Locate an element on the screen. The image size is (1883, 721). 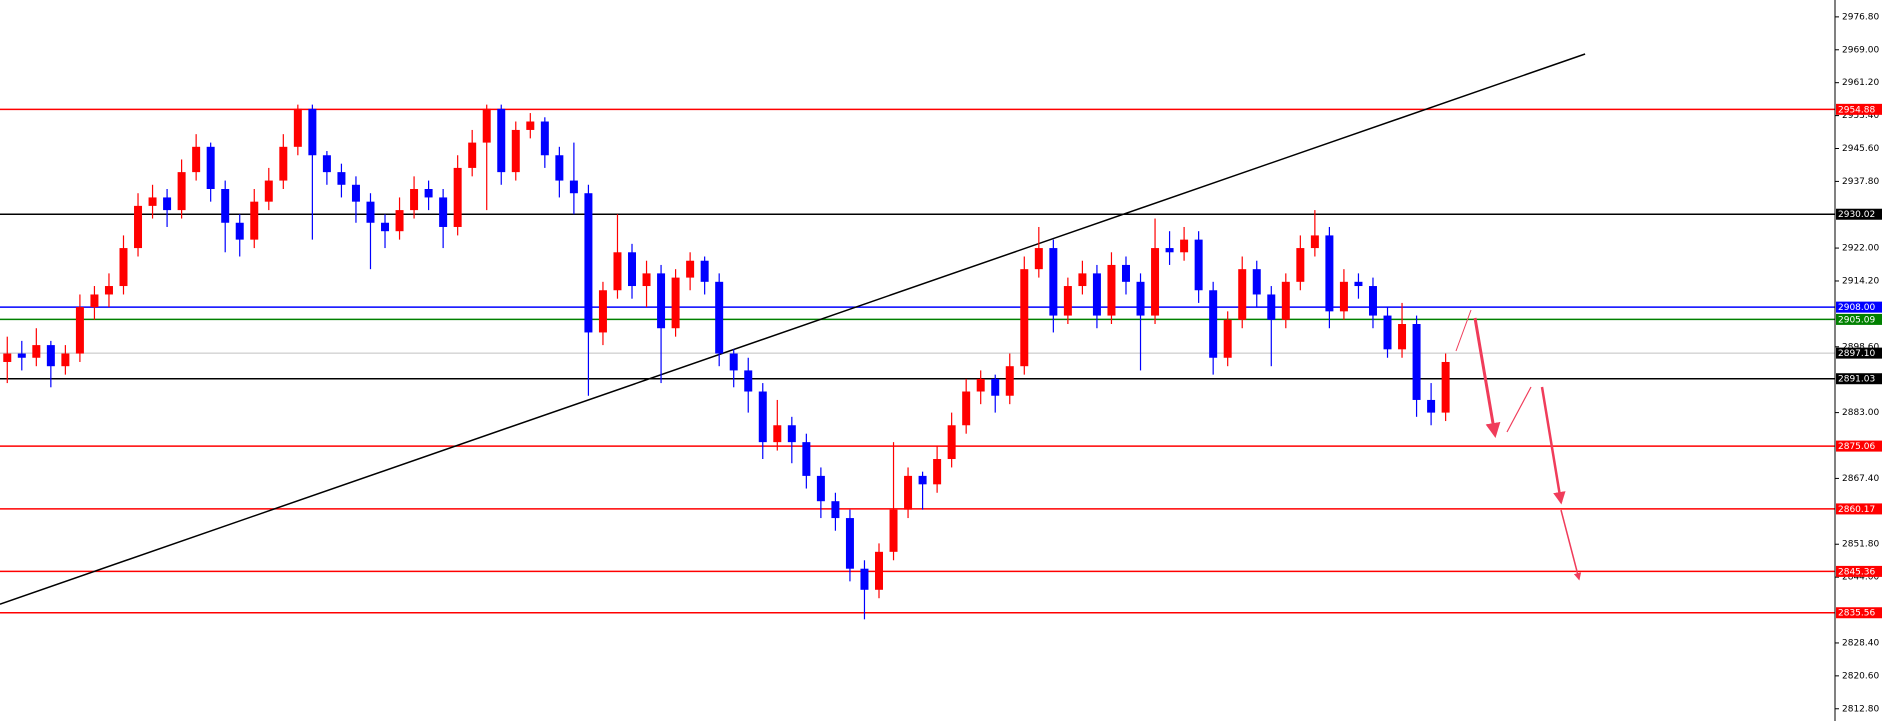
level-label: 2930.02 is located at coordinates (1856, 215).